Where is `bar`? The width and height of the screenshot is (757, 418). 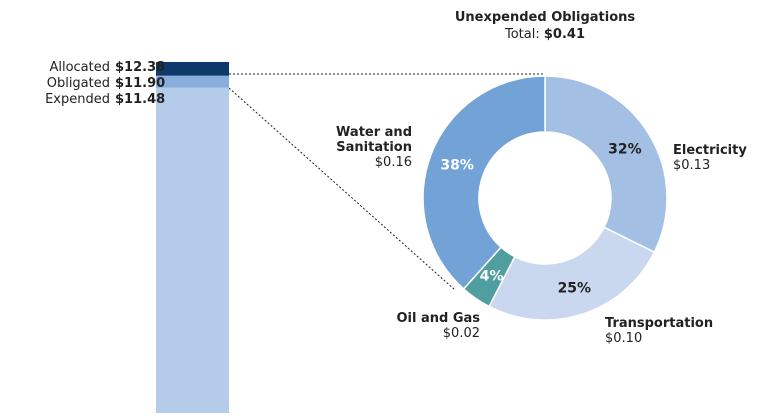 bar is located at coordinates (192, 250).